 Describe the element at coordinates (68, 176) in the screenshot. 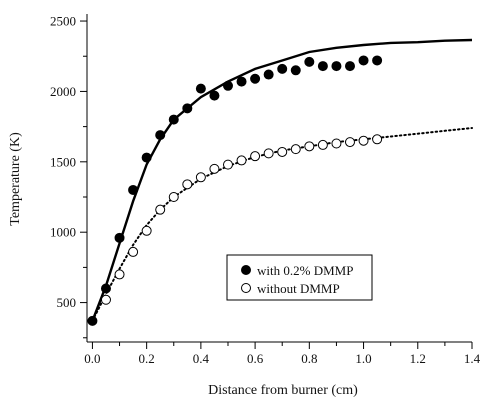

I see `y-axis-ticks: 500 1000 1500 2000 2500` at that location.